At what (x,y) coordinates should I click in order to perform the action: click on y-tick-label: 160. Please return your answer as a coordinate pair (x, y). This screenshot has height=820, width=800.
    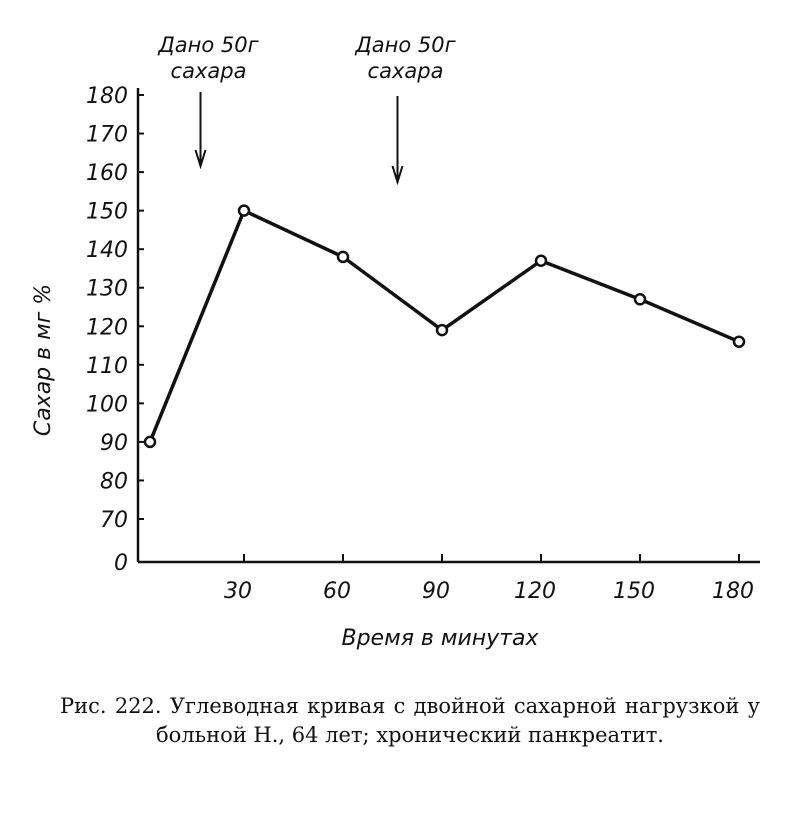
    Looking at the image, I should click on (107, 173).